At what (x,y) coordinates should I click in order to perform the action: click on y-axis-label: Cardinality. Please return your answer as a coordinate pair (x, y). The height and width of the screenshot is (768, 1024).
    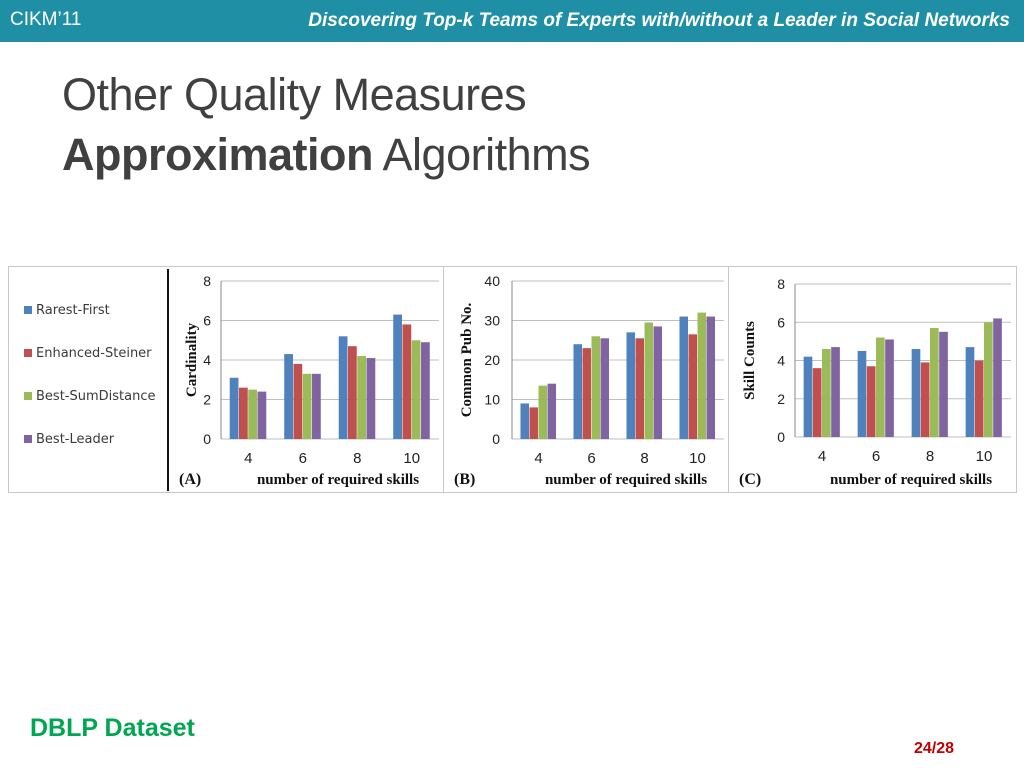
    Looking at the image, I should click on (192, 359).